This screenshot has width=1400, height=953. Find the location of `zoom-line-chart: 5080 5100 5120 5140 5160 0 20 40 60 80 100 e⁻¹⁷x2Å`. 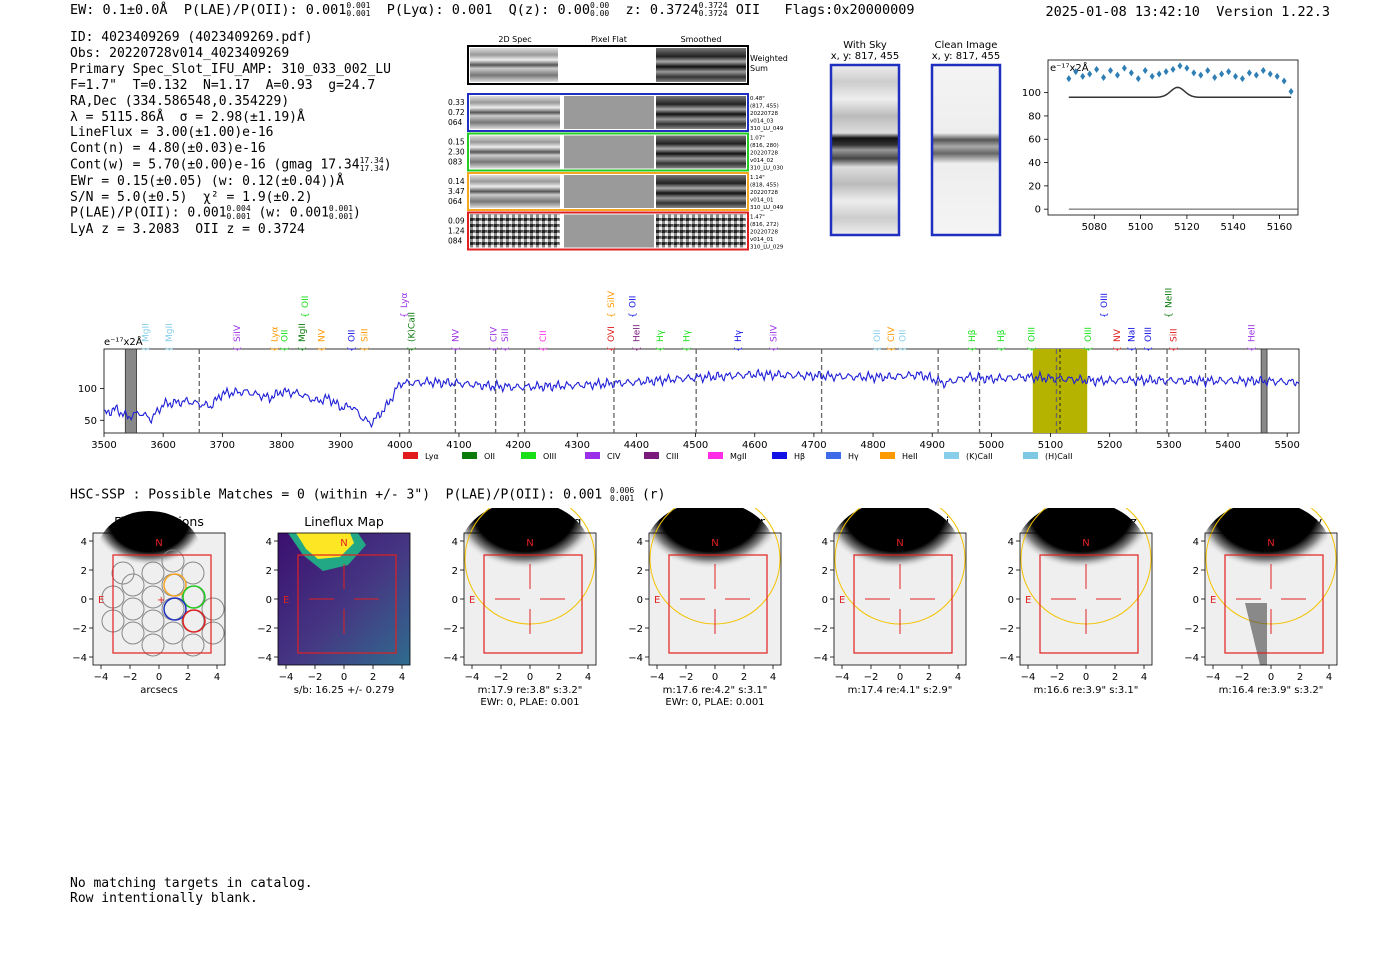

zoom-line-chart: 5080 5100 5120 5140 5160 0 20 40 60 80 100 e⁻¹⁷x2Å is located at coordinates (1160, 146).